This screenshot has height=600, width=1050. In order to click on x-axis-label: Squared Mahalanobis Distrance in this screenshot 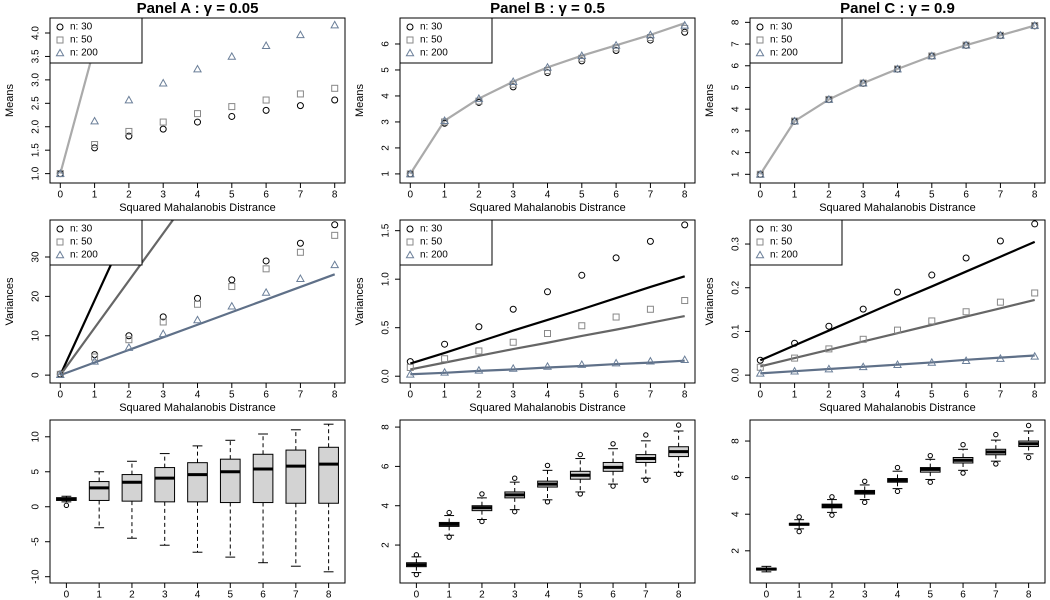, I will do `click(547, 408)`.